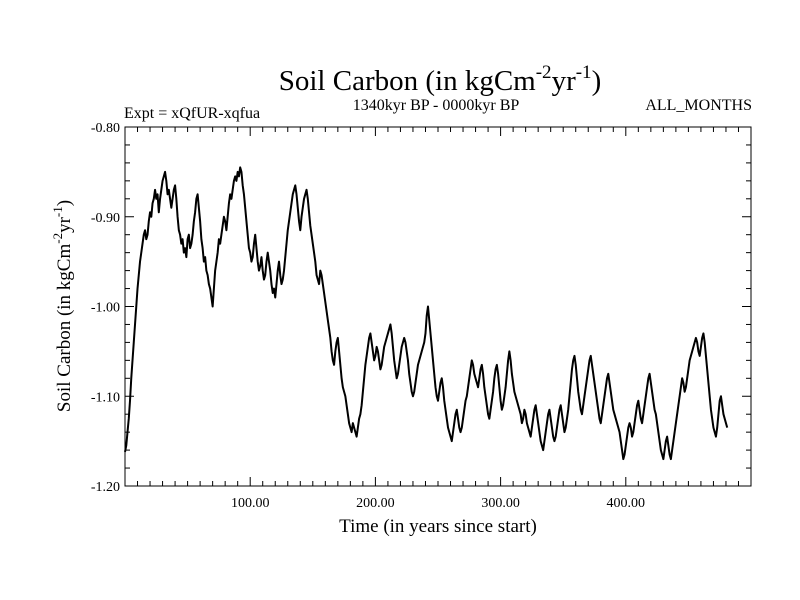 This screenshot has width=800, height=600. What do you see at coordinates (105, 128) in the screenshot?
I see `y-tick-label: -0.80` at bounding box center [105, 128].